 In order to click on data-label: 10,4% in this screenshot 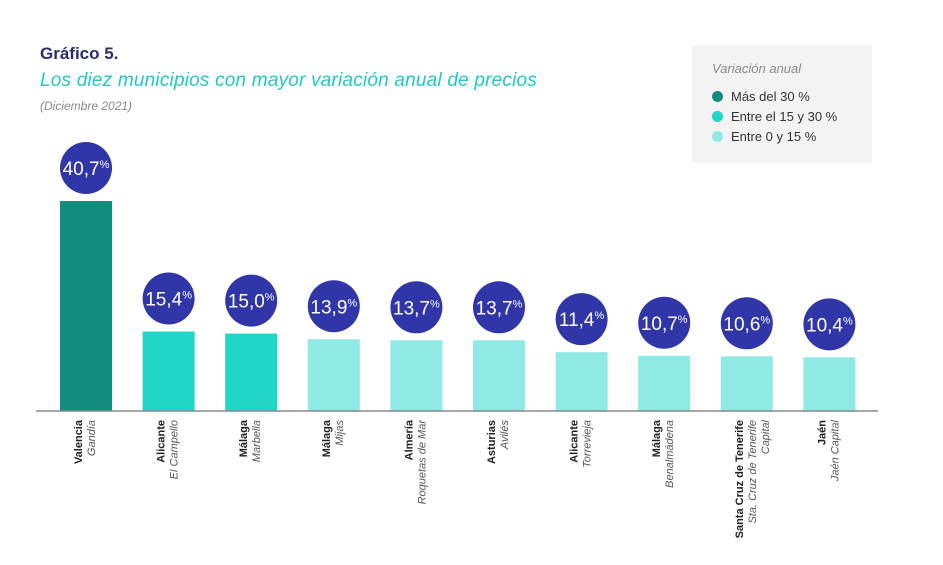, I will do `click(829, 325)`.